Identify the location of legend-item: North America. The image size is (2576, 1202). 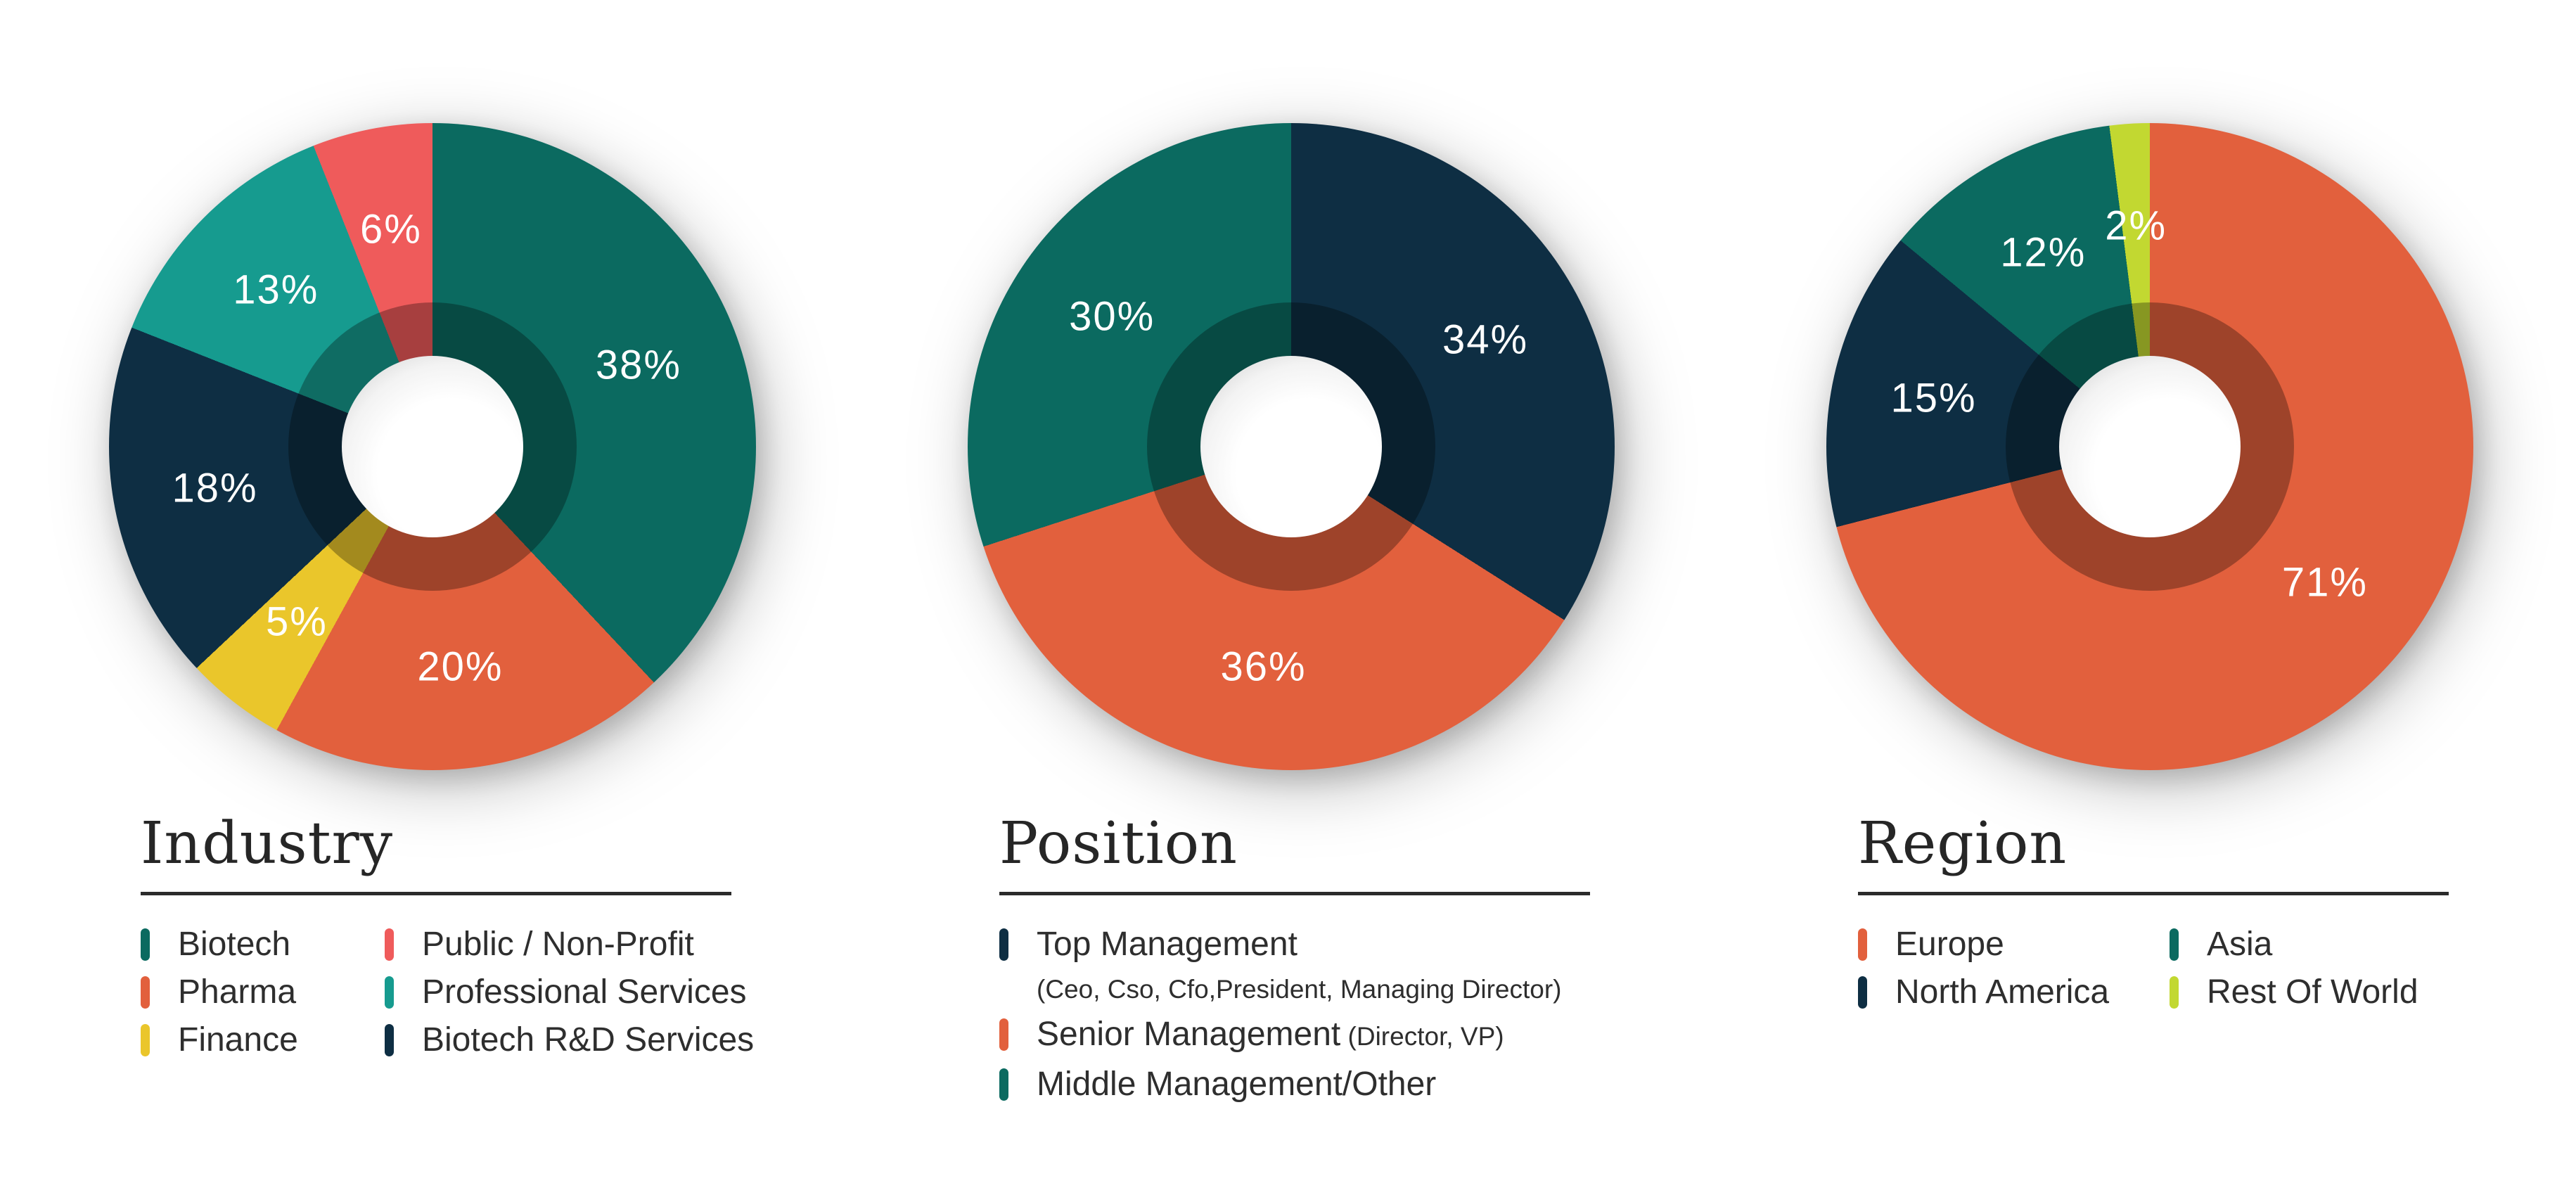
(2055, 992).